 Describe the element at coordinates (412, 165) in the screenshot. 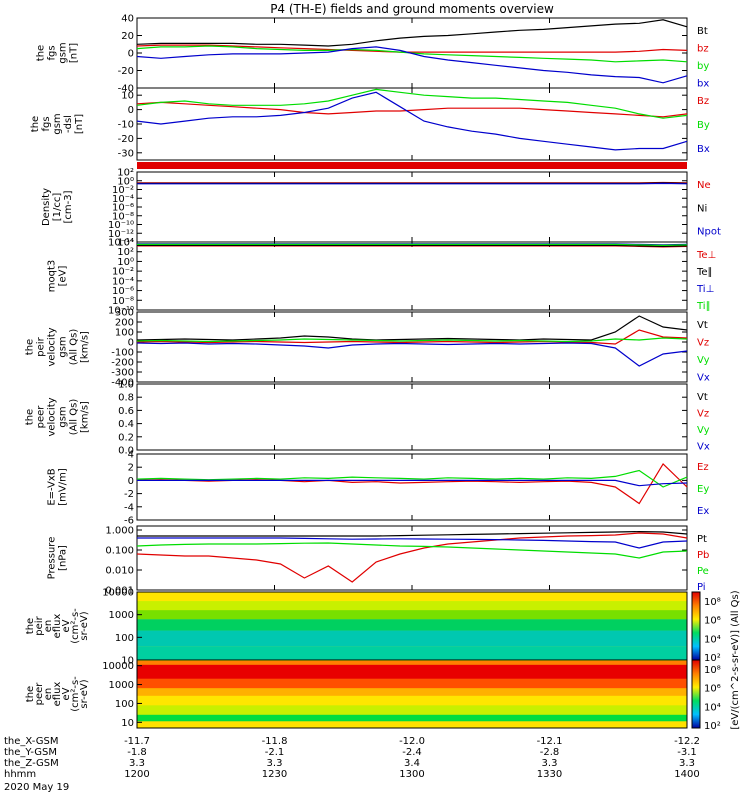

I see `density-top-band` at that location.